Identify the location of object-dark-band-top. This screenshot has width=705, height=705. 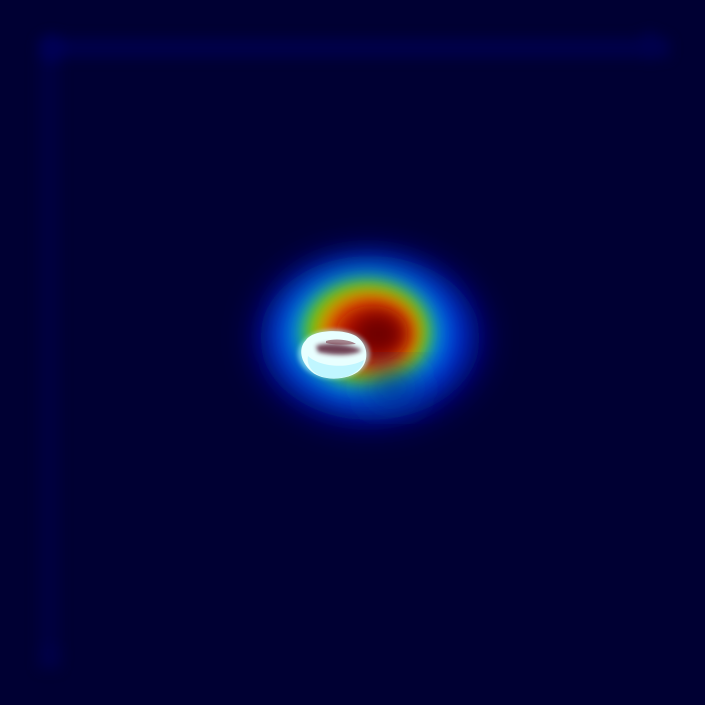
(341, 342).